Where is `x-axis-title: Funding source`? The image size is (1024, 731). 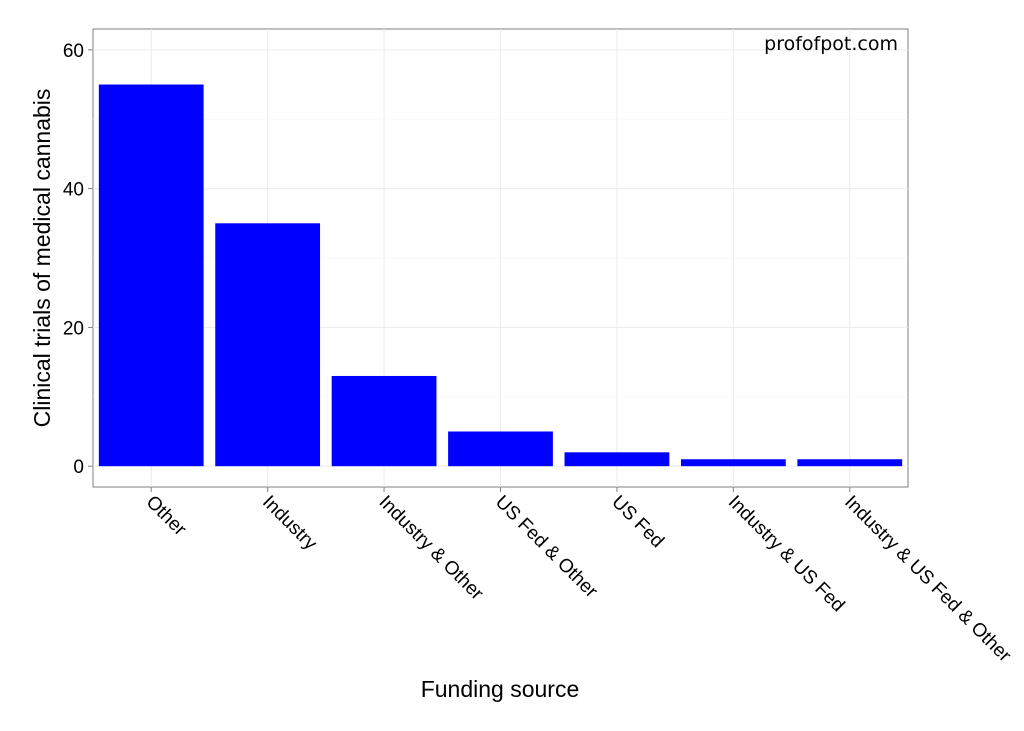 x-axis-title: Funding source is located at coordinates (500, 689).